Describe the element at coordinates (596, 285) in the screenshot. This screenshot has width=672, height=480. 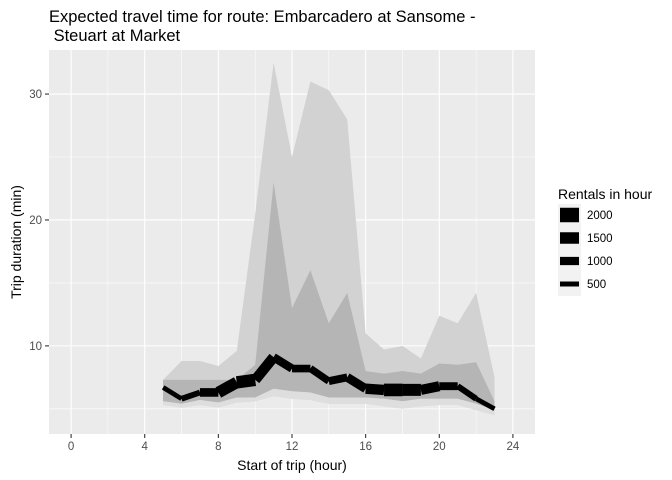
I see `legend-label: 500` at that location.